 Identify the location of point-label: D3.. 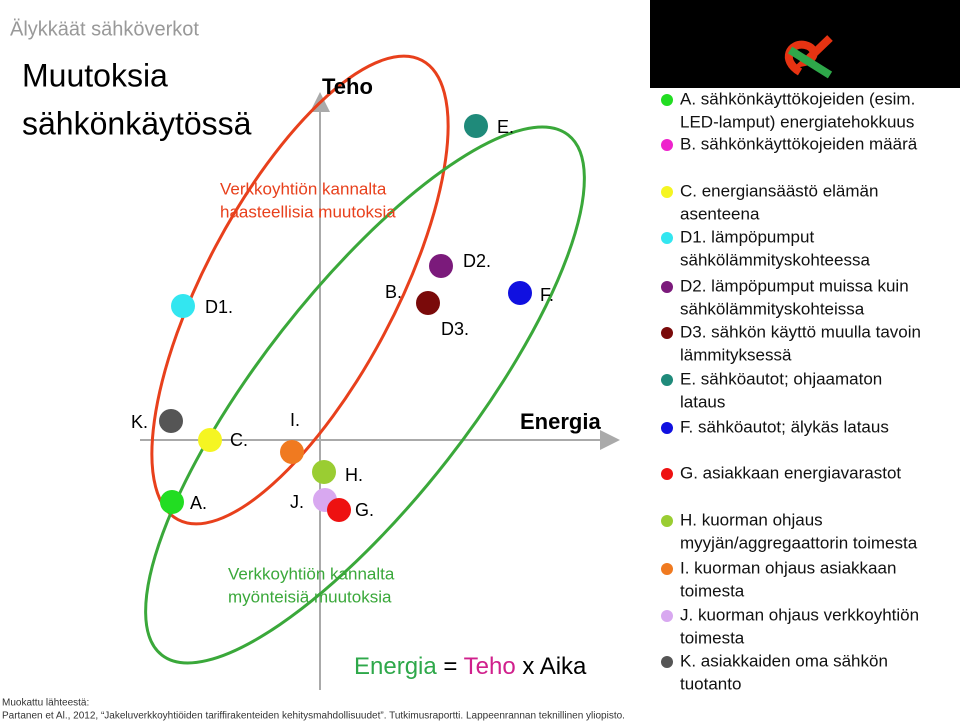
(455, 329).